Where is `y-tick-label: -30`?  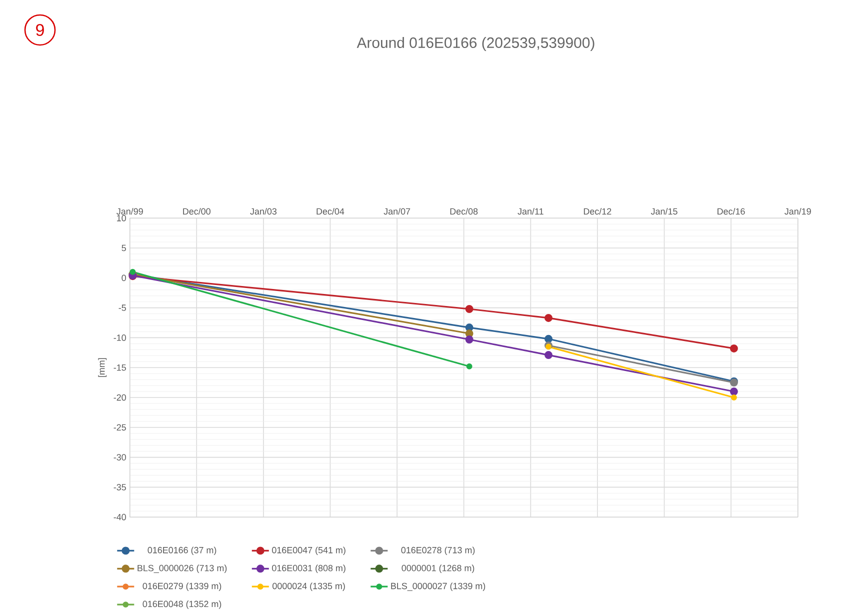 y-tick-label: -30 is located at coordinates (120, 457).